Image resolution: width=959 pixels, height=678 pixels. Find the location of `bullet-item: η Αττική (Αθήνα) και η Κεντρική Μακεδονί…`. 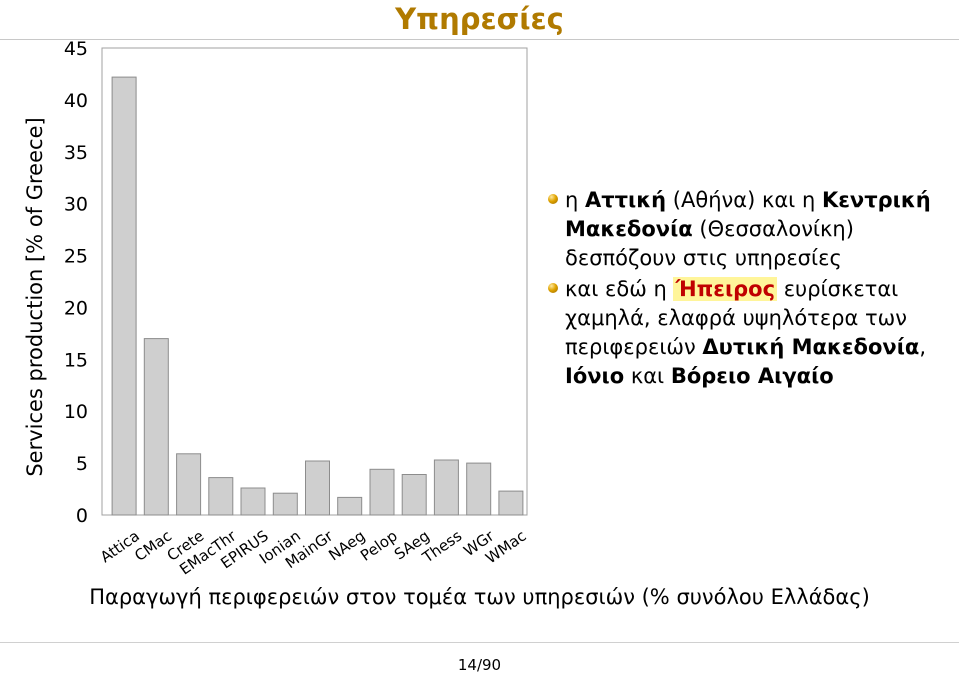

bullet-item: η Αττική (Αθήνα) και η Κεντρική Μακεδονί… is located at coordinates (750, 229).